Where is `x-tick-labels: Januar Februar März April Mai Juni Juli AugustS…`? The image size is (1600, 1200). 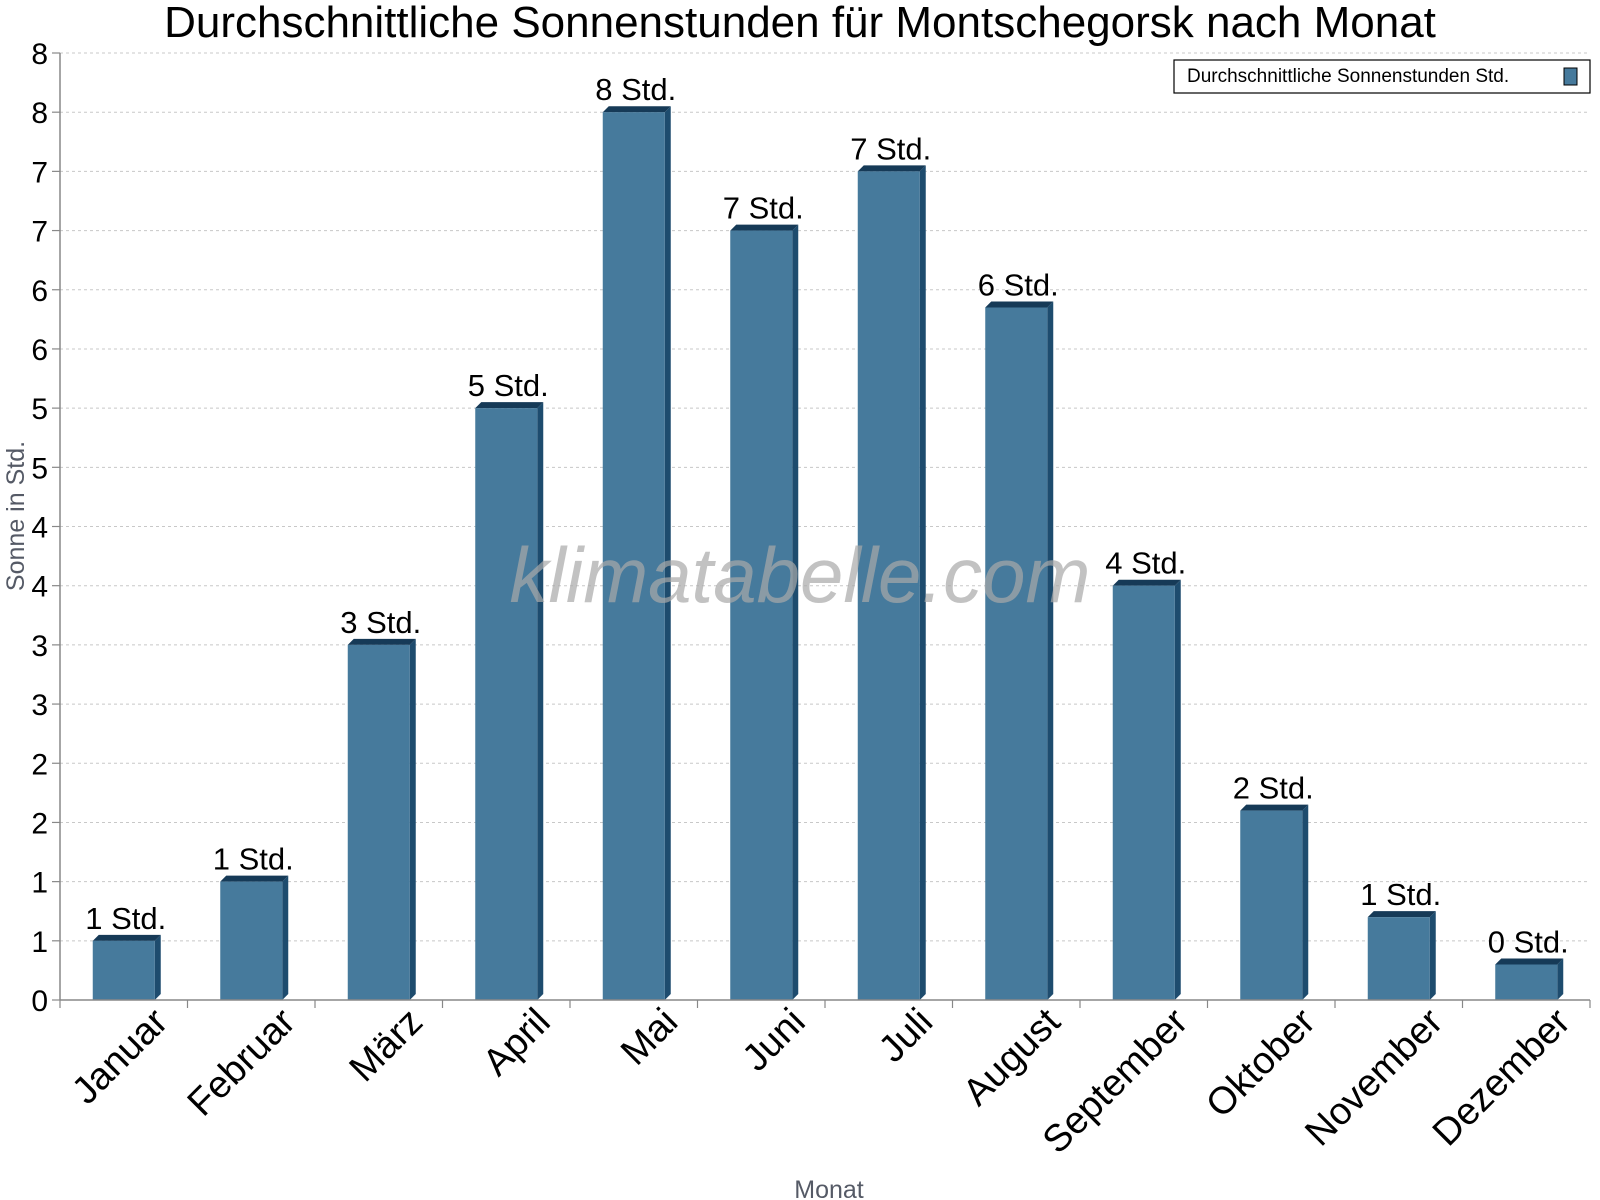 x-tick-labels: Januar Februar März April Mai Juni Juli AugustS… is located at coordinates (821, 1080).